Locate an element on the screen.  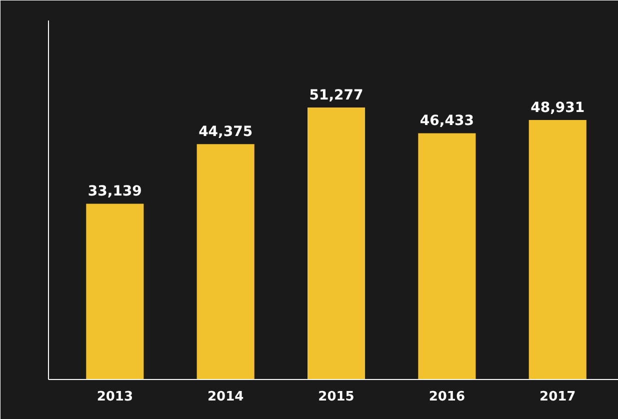
data-label: 44,375 is located at coordinates (225, 132).